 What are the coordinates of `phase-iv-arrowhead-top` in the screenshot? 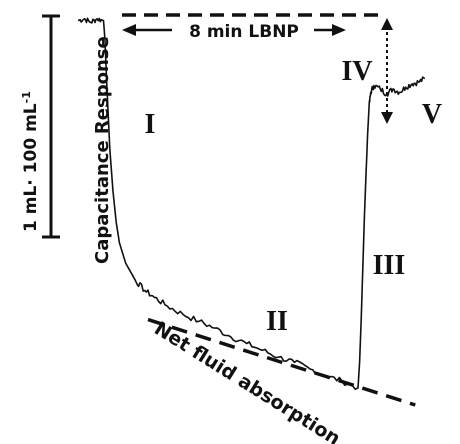 It's located at (387, 24).